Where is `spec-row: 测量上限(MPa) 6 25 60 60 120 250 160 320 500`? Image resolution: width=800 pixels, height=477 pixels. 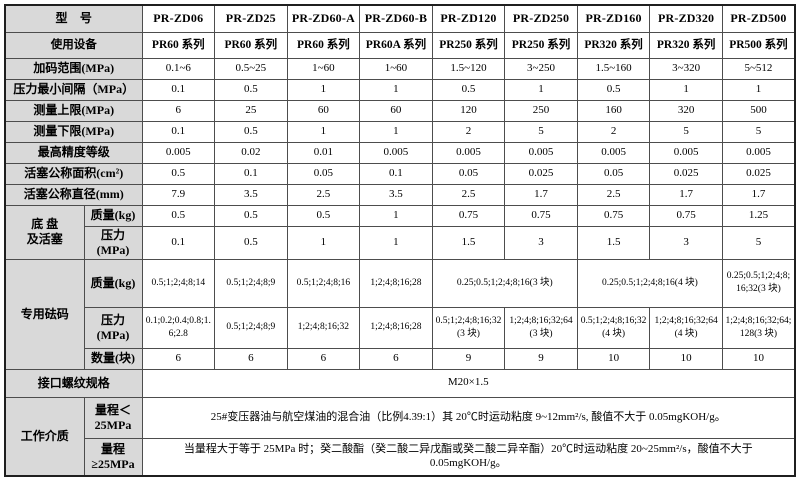
spec-row: 测量上限(MPa) 6 25 60 60 120 250 160 320 500 is located at coordinates (400, 110).